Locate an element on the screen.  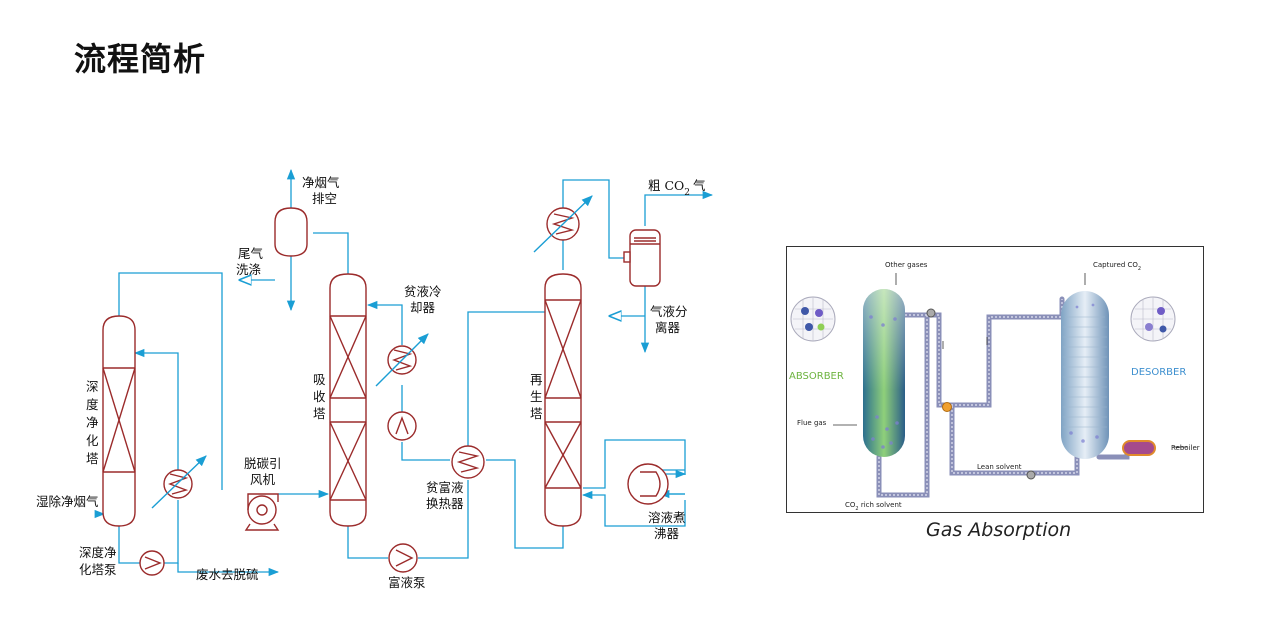
desorber-column is located at coordinates (1085, 375).